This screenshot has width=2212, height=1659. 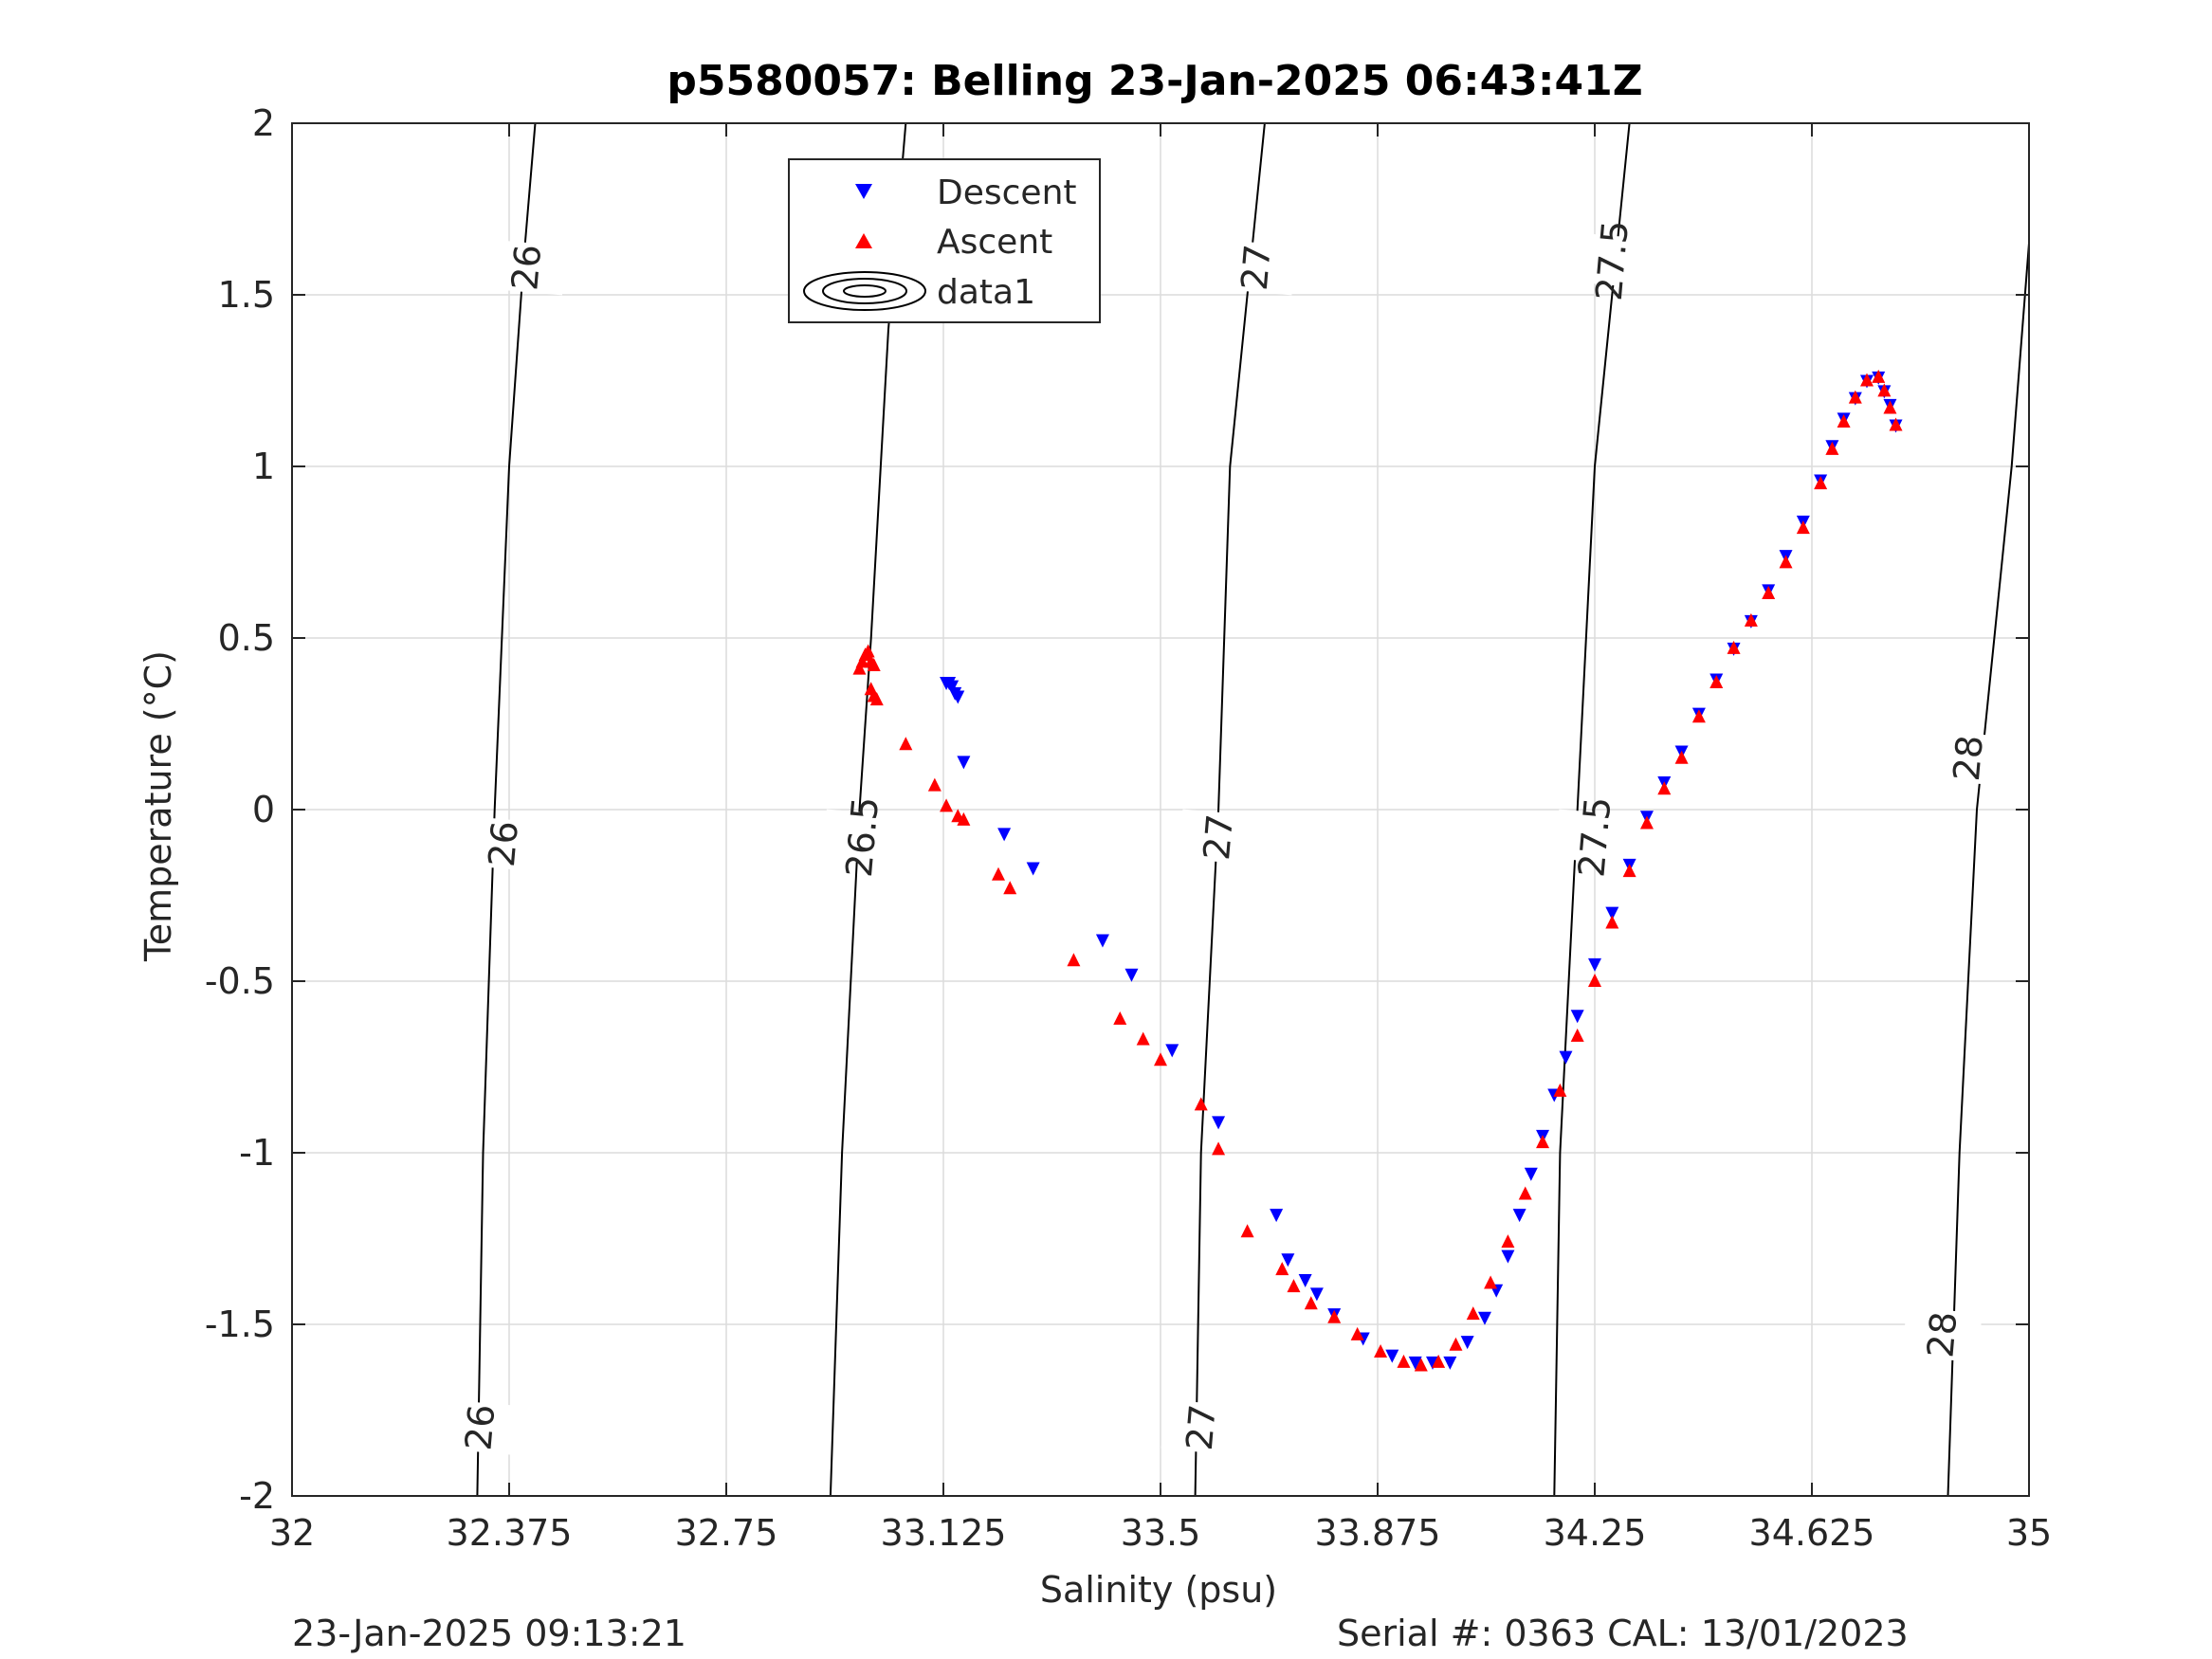 What do you see at coordinates (863, 240) in the screenshot?
I see `legend-marker-ascent` at bounding box center [863, 240].